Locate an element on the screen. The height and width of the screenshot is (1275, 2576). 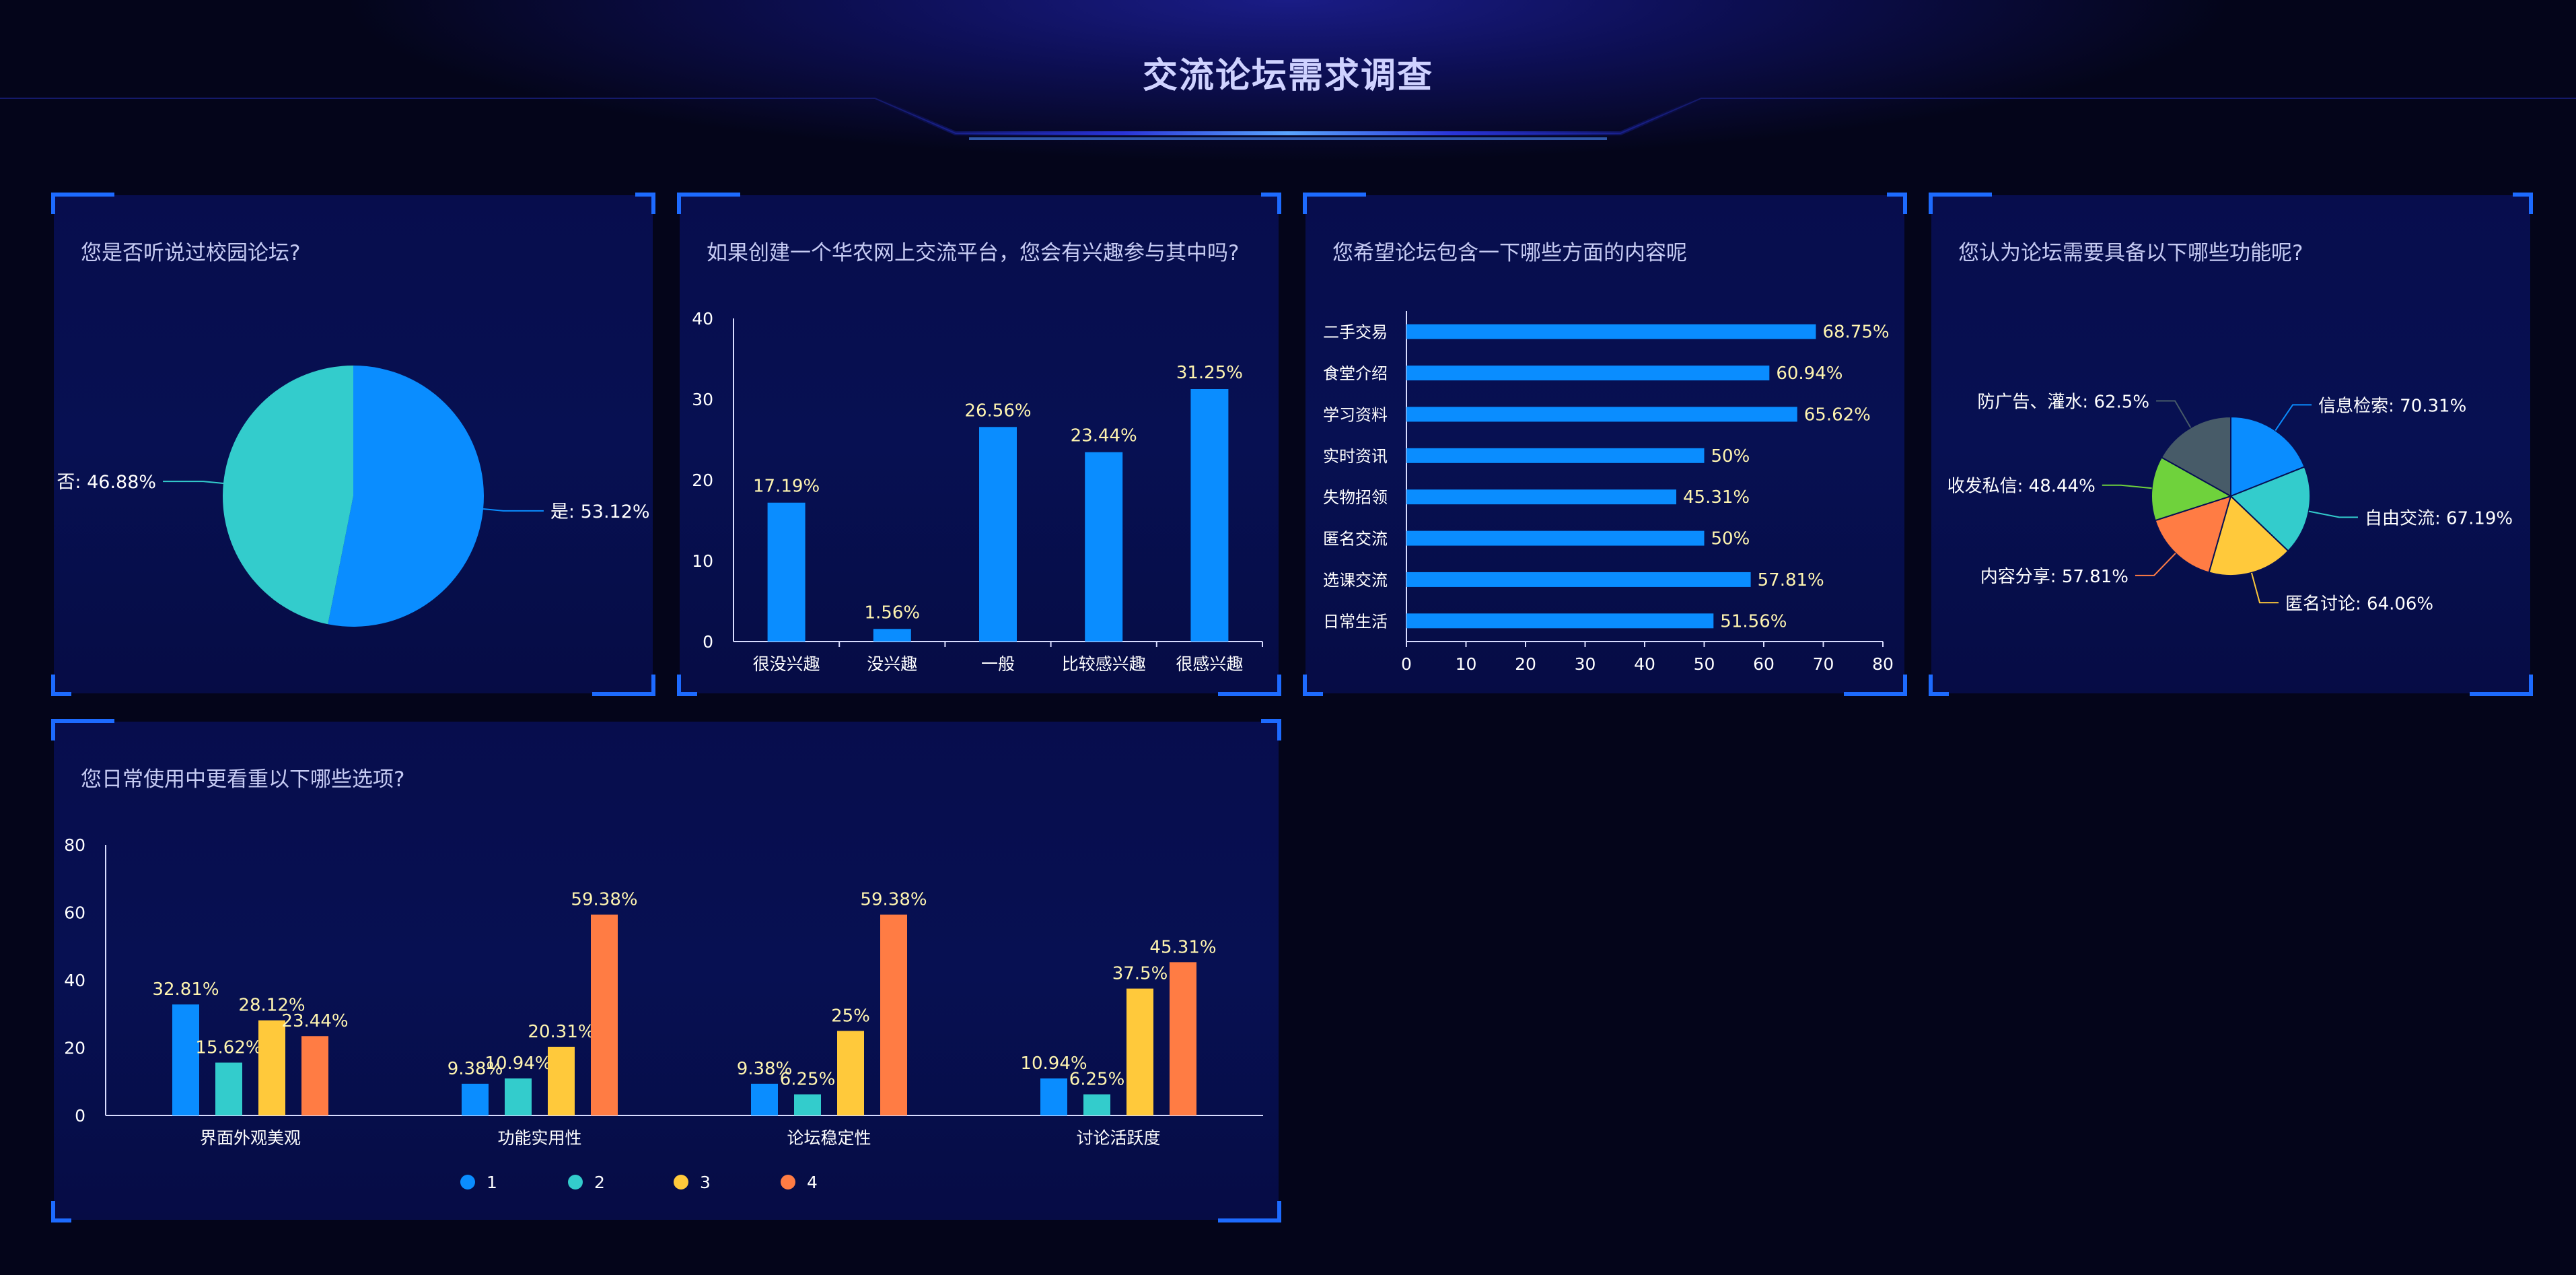
pie-label: 内容分享: 57.81% is located at coordinates (2054, 577).